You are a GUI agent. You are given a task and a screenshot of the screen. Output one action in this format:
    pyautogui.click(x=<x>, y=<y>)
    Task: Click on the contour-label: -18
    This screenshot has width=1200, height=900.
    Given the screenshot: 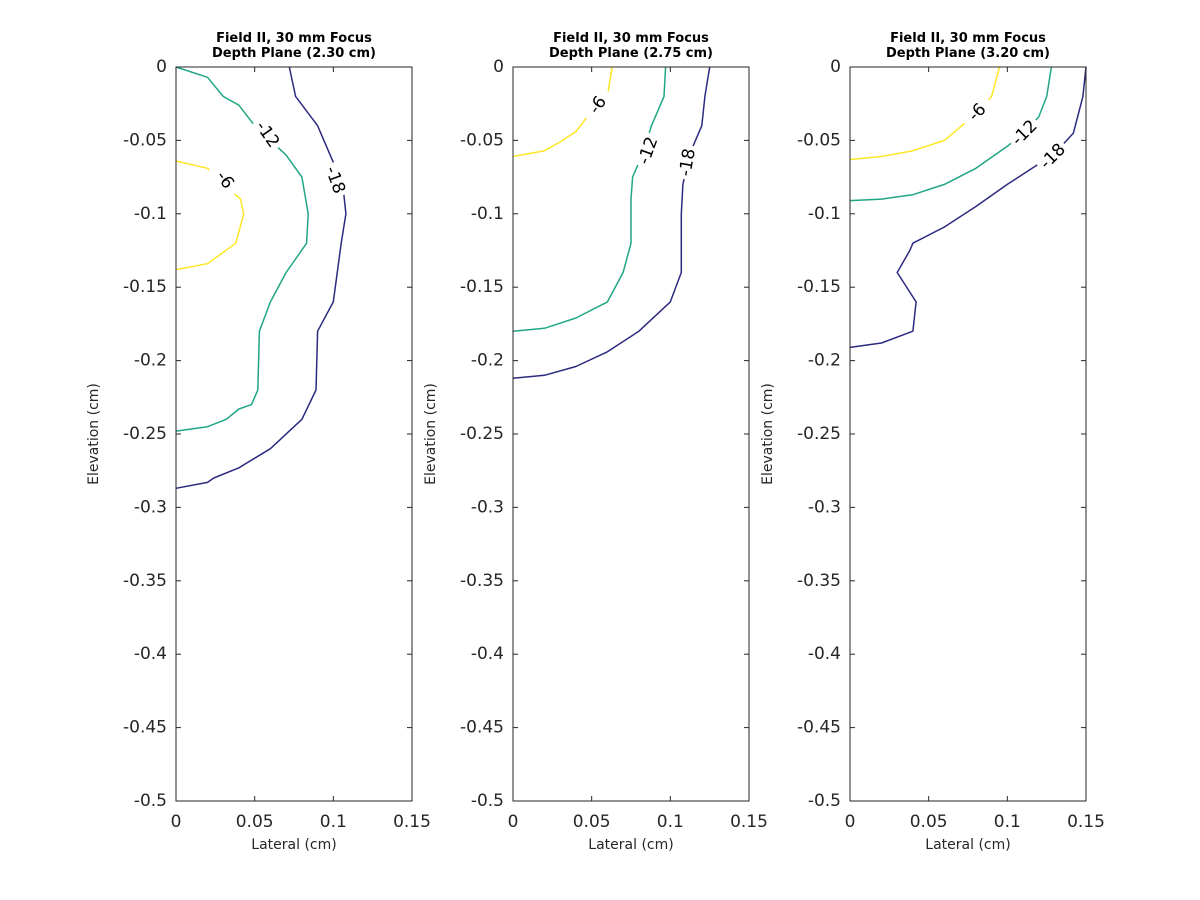 What is the action you would take?
    pyautogui.click(x=687, y=162)
    